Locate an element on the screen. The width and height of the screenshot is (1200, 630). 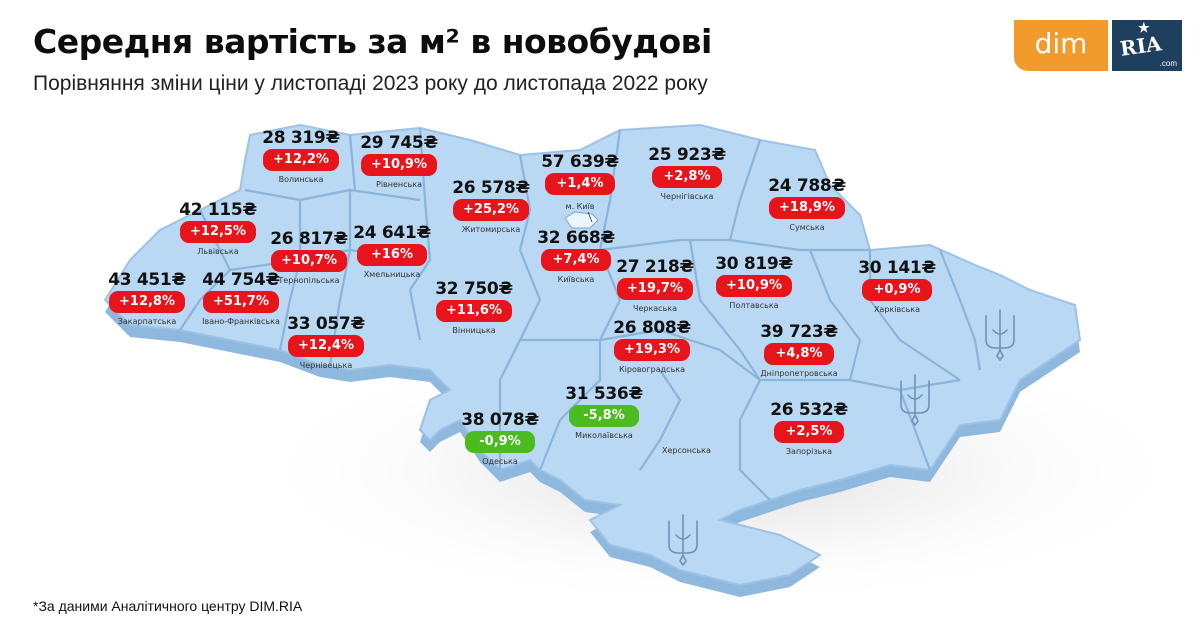
logo-ria-part: ★ RIA .com is located at coordinates (1147, 45).